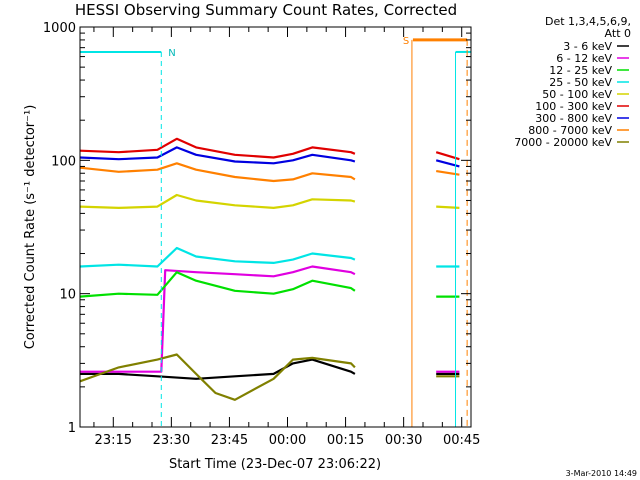 Image resolution: width=640 pixels, height=480 pixels. Describe the element at coordinates (461, 440) in the screenshot. I see `x-tick-label-6: 00:45` at that location.